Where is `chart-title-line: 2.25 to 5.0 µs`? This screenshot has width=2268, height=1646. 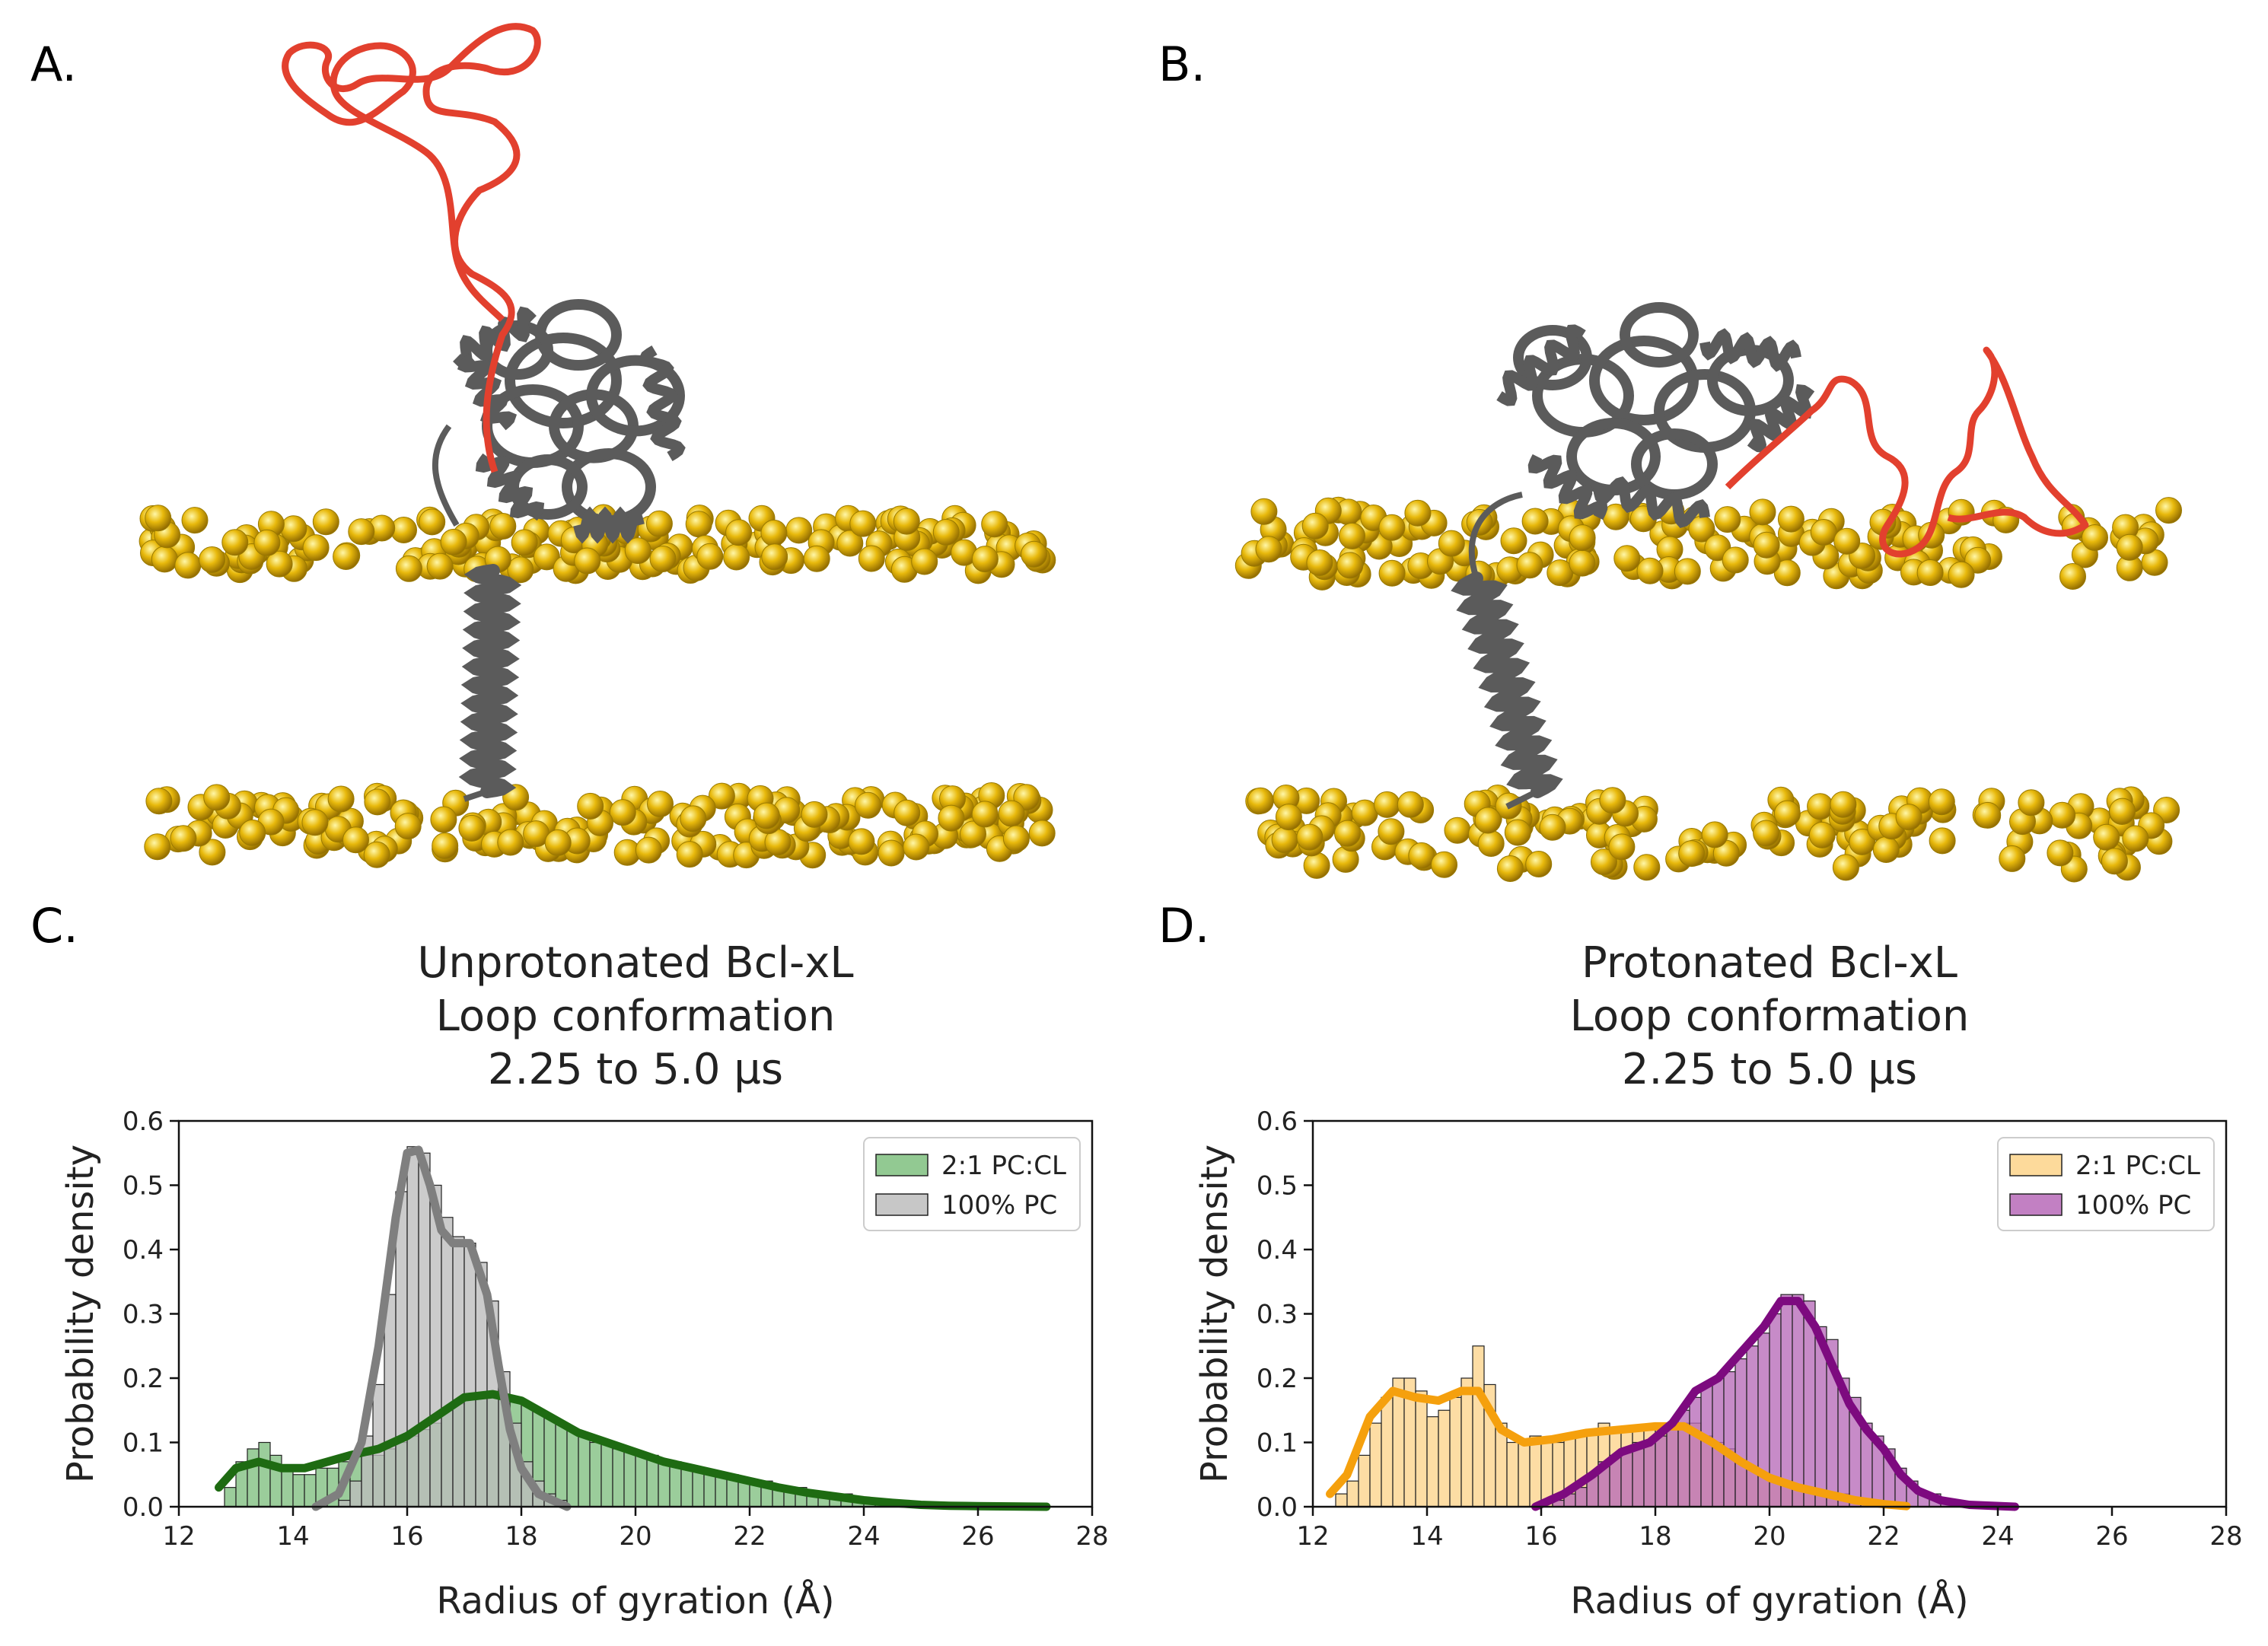 chart-title-line: 2.25 to 5.0 µs is located at coordinates (635, 1069).